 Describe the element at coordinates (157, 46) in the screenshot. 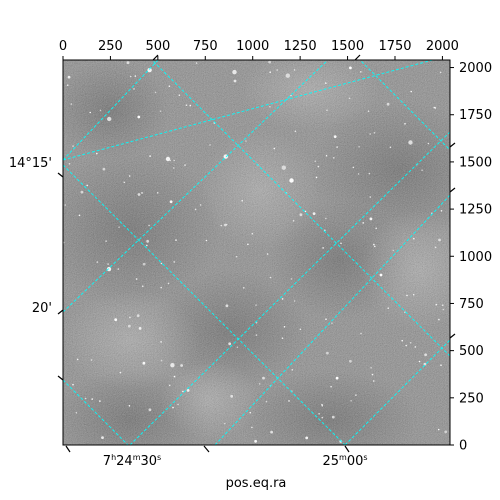

I see `x-tick-label: 500` at that location.